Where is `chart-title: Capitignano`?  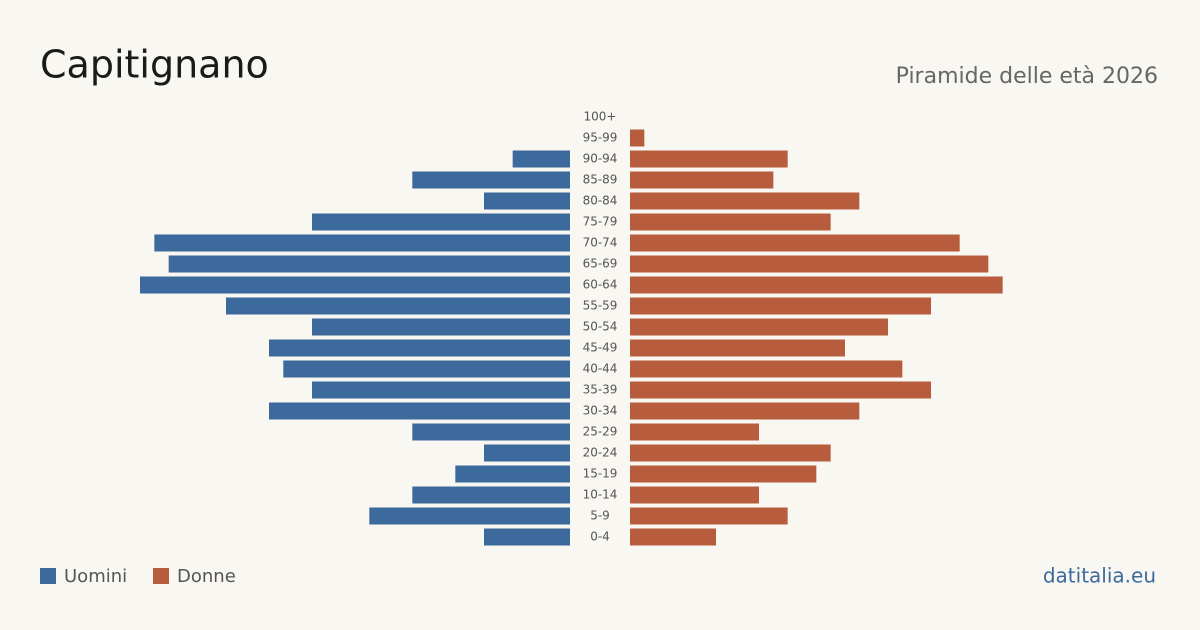
chart-title: Capitignano is located at coordinates (154, 65).